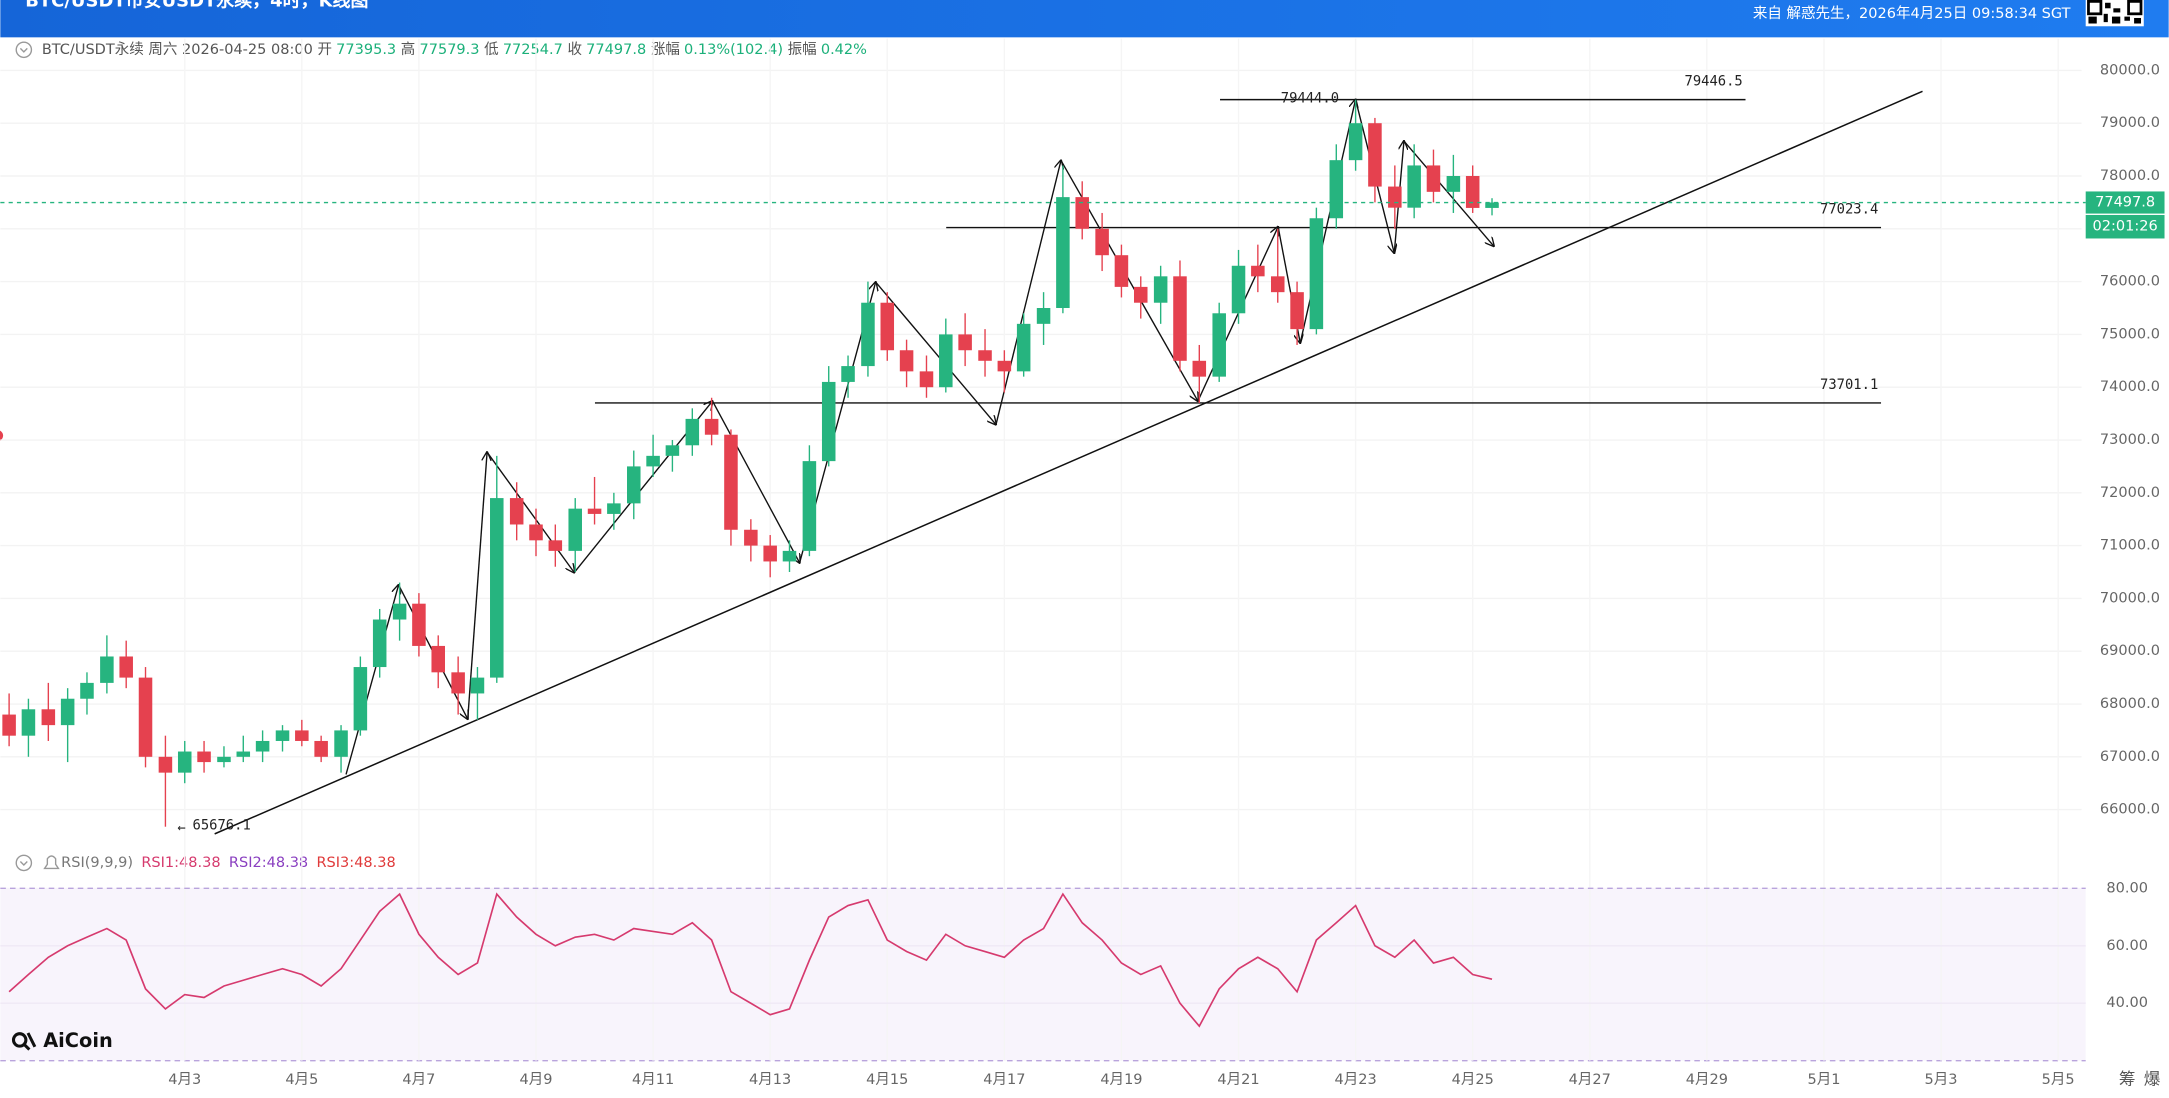 This screenshot has width=2169, height=1098. Describe the element at coordinates (449, 50) in the screenshot. I see `high-value: 77579.3` at that location.